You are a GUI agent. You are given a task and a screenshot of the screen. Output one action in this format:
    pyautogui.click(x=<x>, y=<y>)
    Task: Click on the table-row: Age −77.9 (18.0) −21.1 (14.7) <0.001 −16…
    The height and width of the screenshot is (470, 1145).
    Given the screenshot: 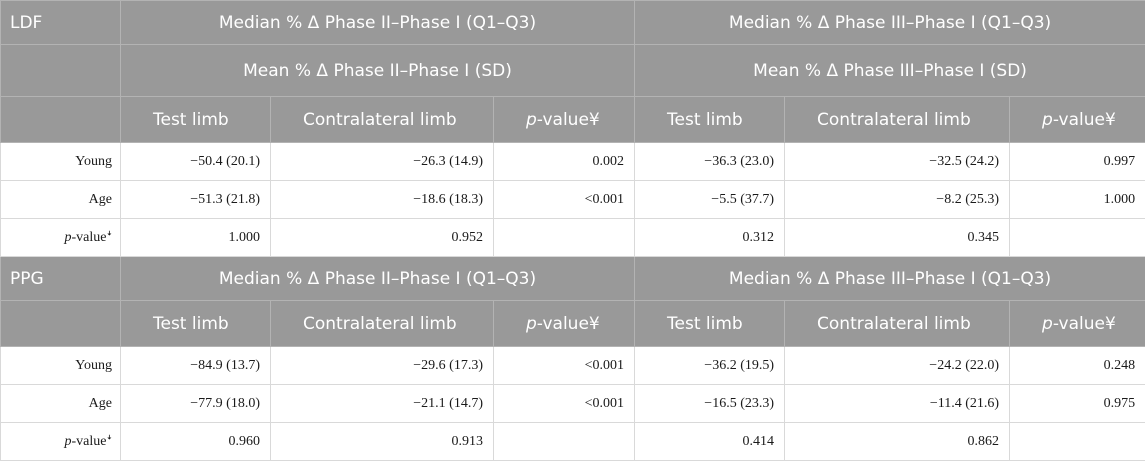 What is the action you would take?
    pyautogui.click(x=572, y=403)
    